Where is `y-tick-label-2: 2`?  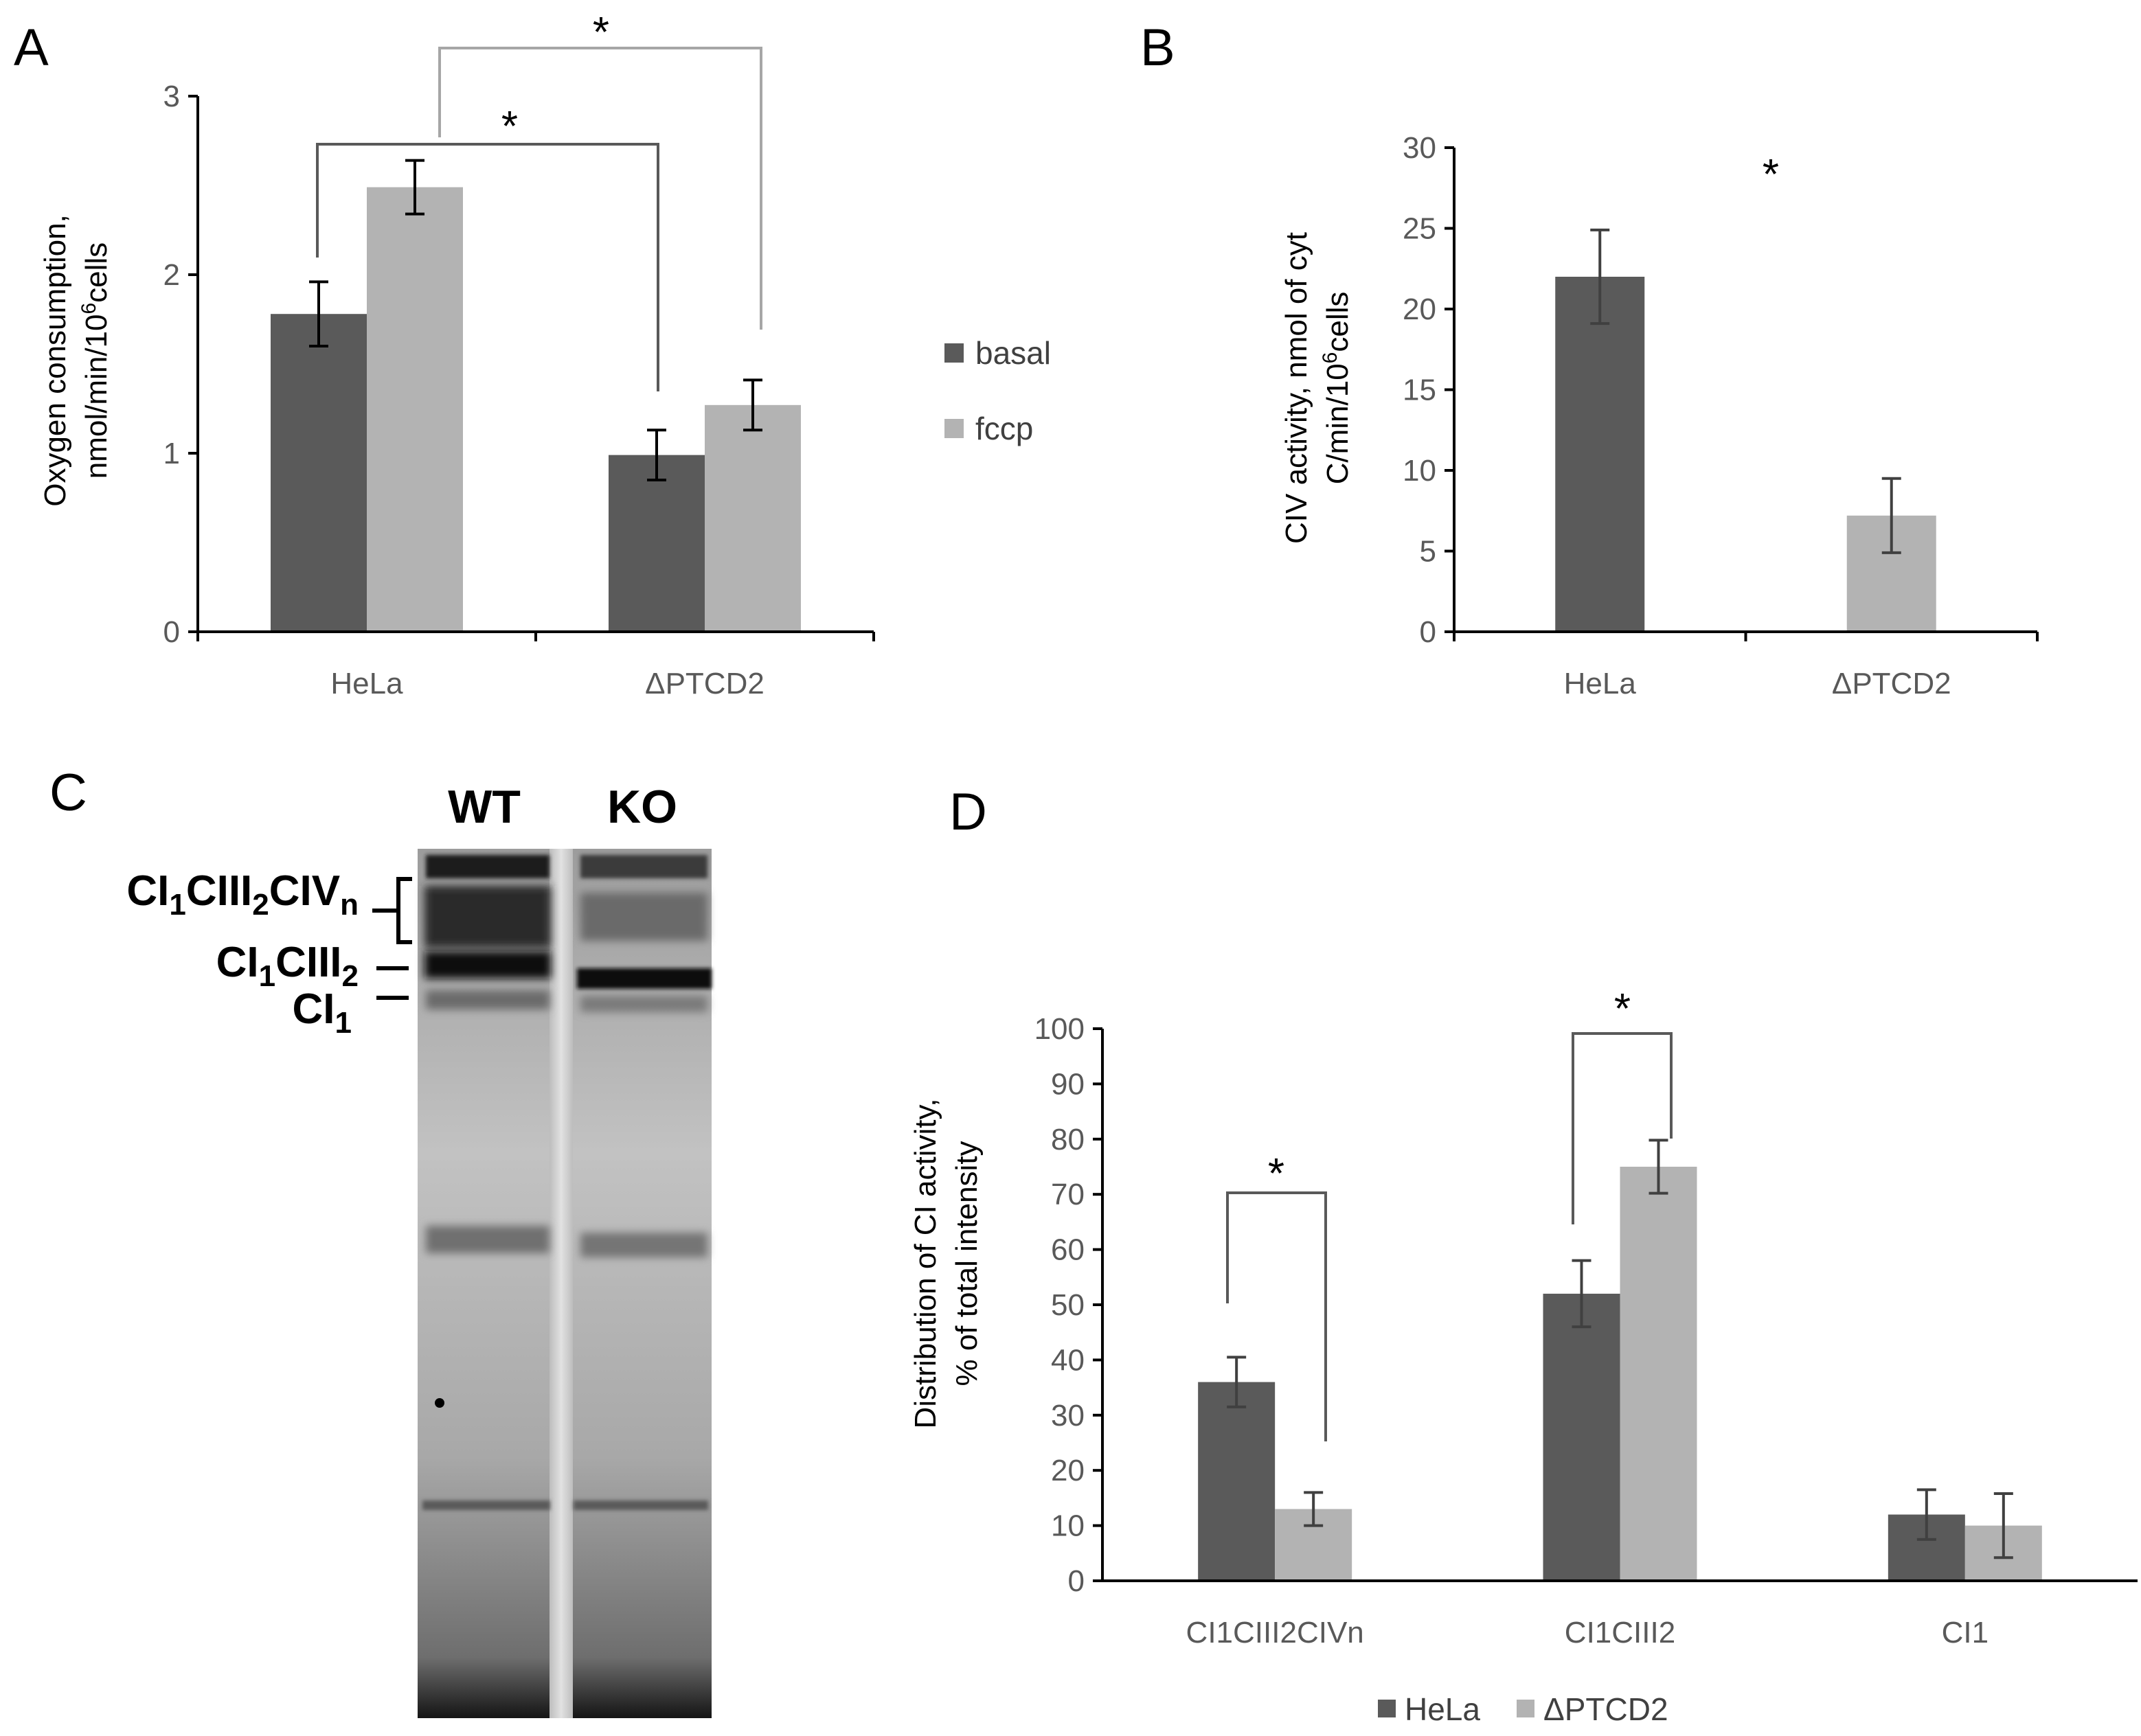 y-tick-label-2: 2 is located at coordinates (171, 275).